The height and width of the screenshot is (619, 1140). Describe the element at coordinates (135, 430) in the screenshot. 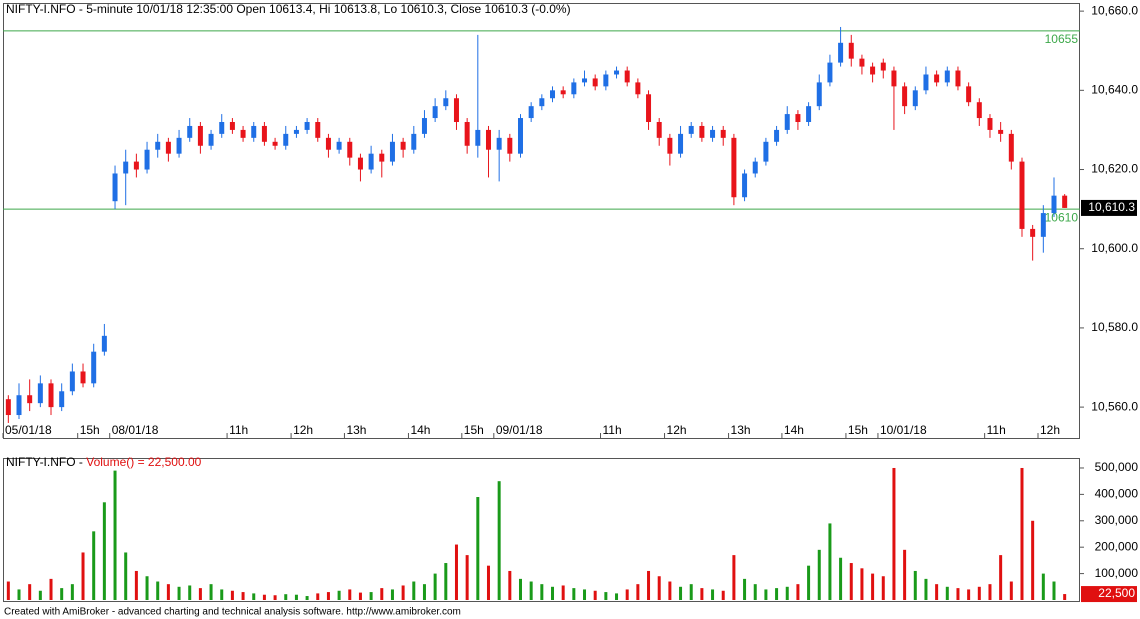

I see `x-tick-label: 08/01/18` at that location.